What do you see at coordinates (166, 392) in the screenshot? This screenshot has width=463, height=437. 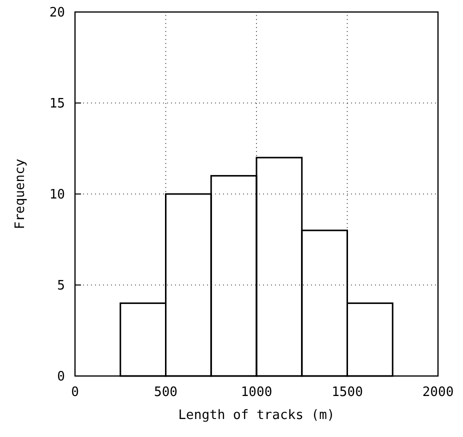 I see `x-tick-label: 500` at bounding box center [166, 392].